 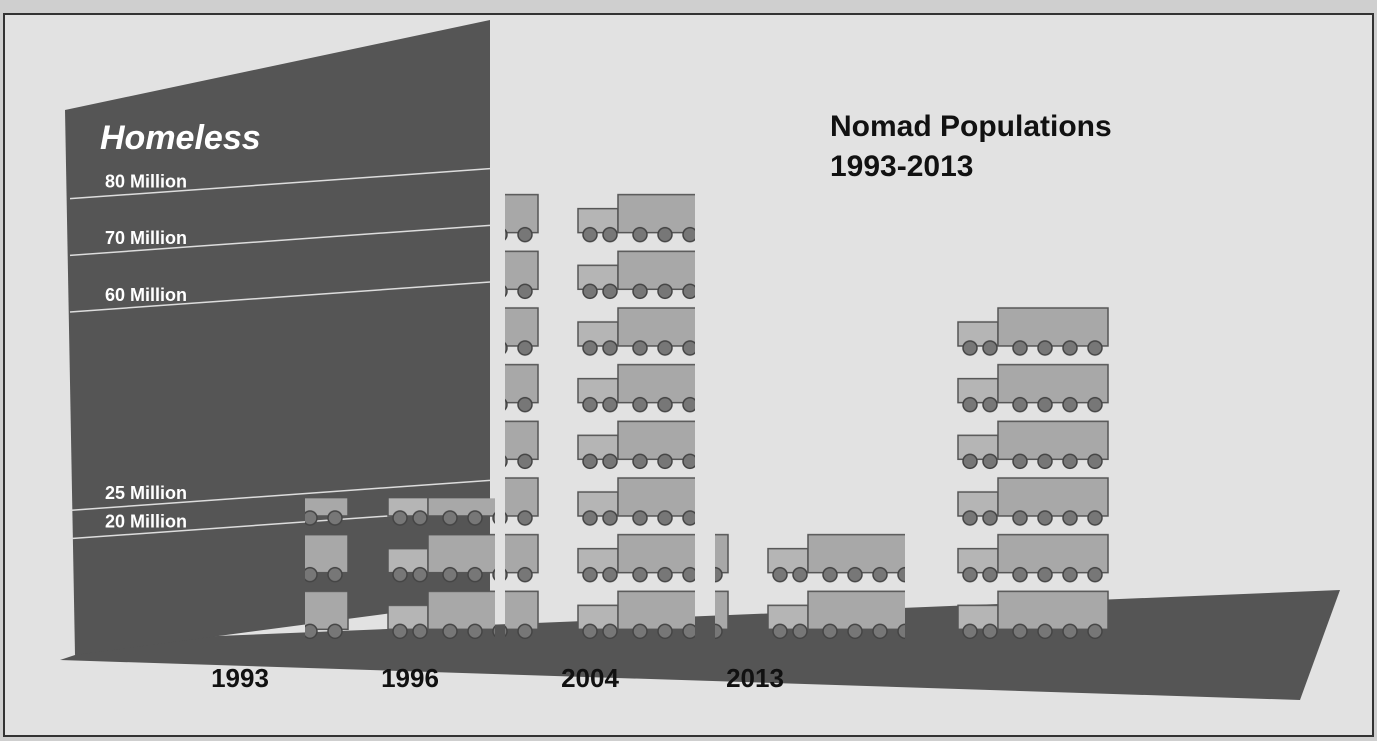 I want to click on x-tick-label: 1996, so click(x=410, y=678).